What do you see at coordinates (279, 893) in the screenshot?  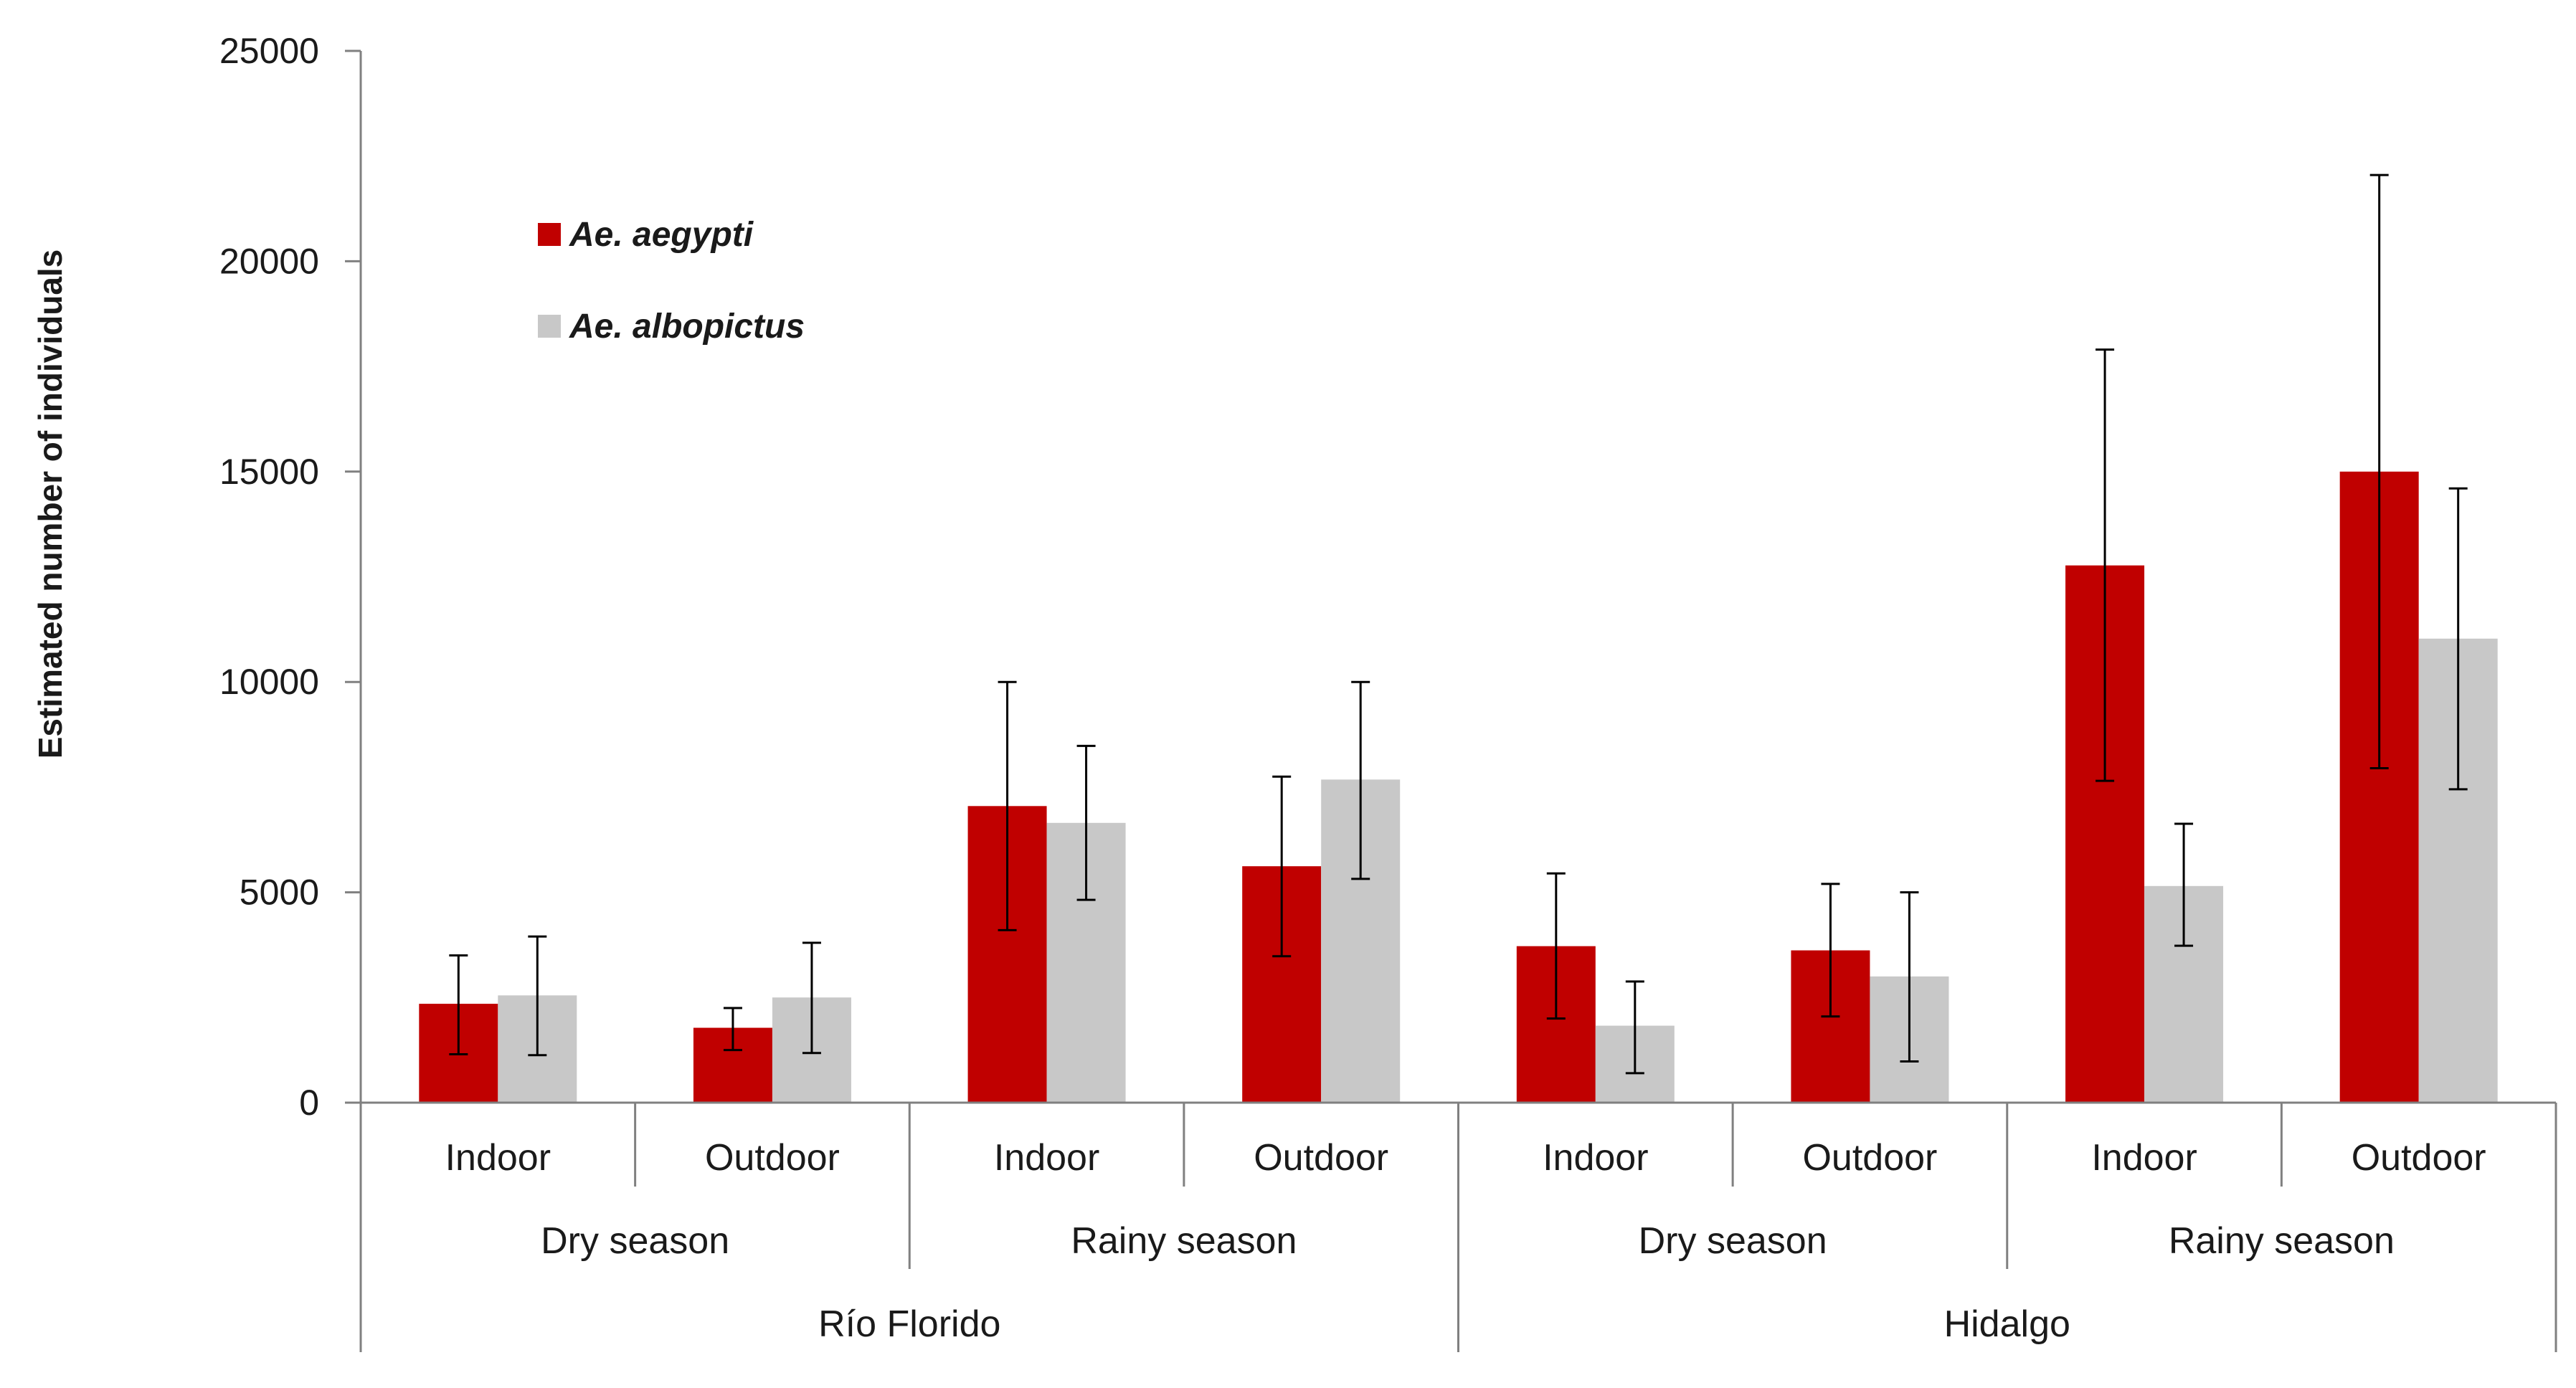 I see `y-tick-label: 5000` at bounding box center [279, 893].